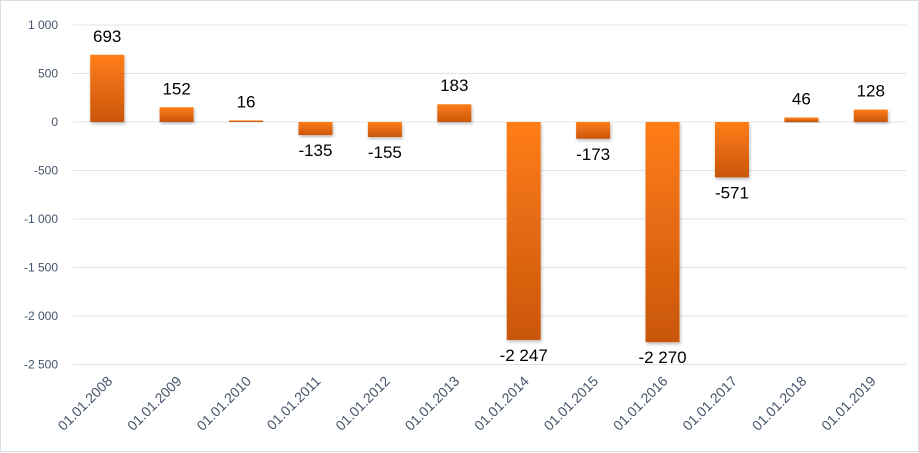  Describe the element at coordinates (41, 219) in the screenshot. I see `y-tick-label: -1 000` at that location.